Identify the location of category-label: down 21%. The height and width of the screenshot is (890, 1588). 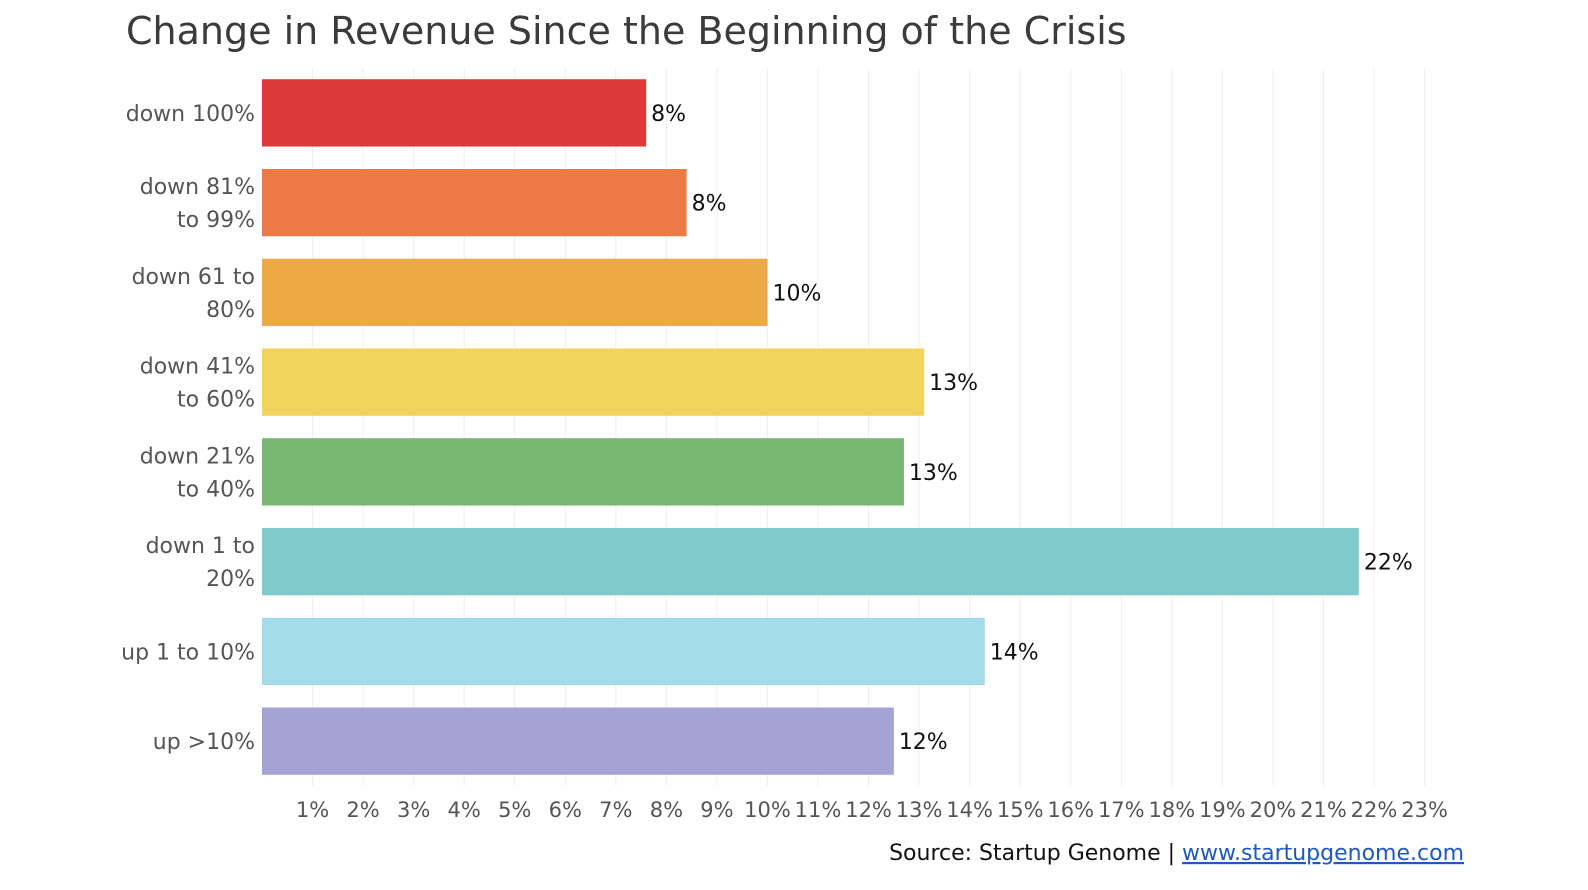
(197, 456).